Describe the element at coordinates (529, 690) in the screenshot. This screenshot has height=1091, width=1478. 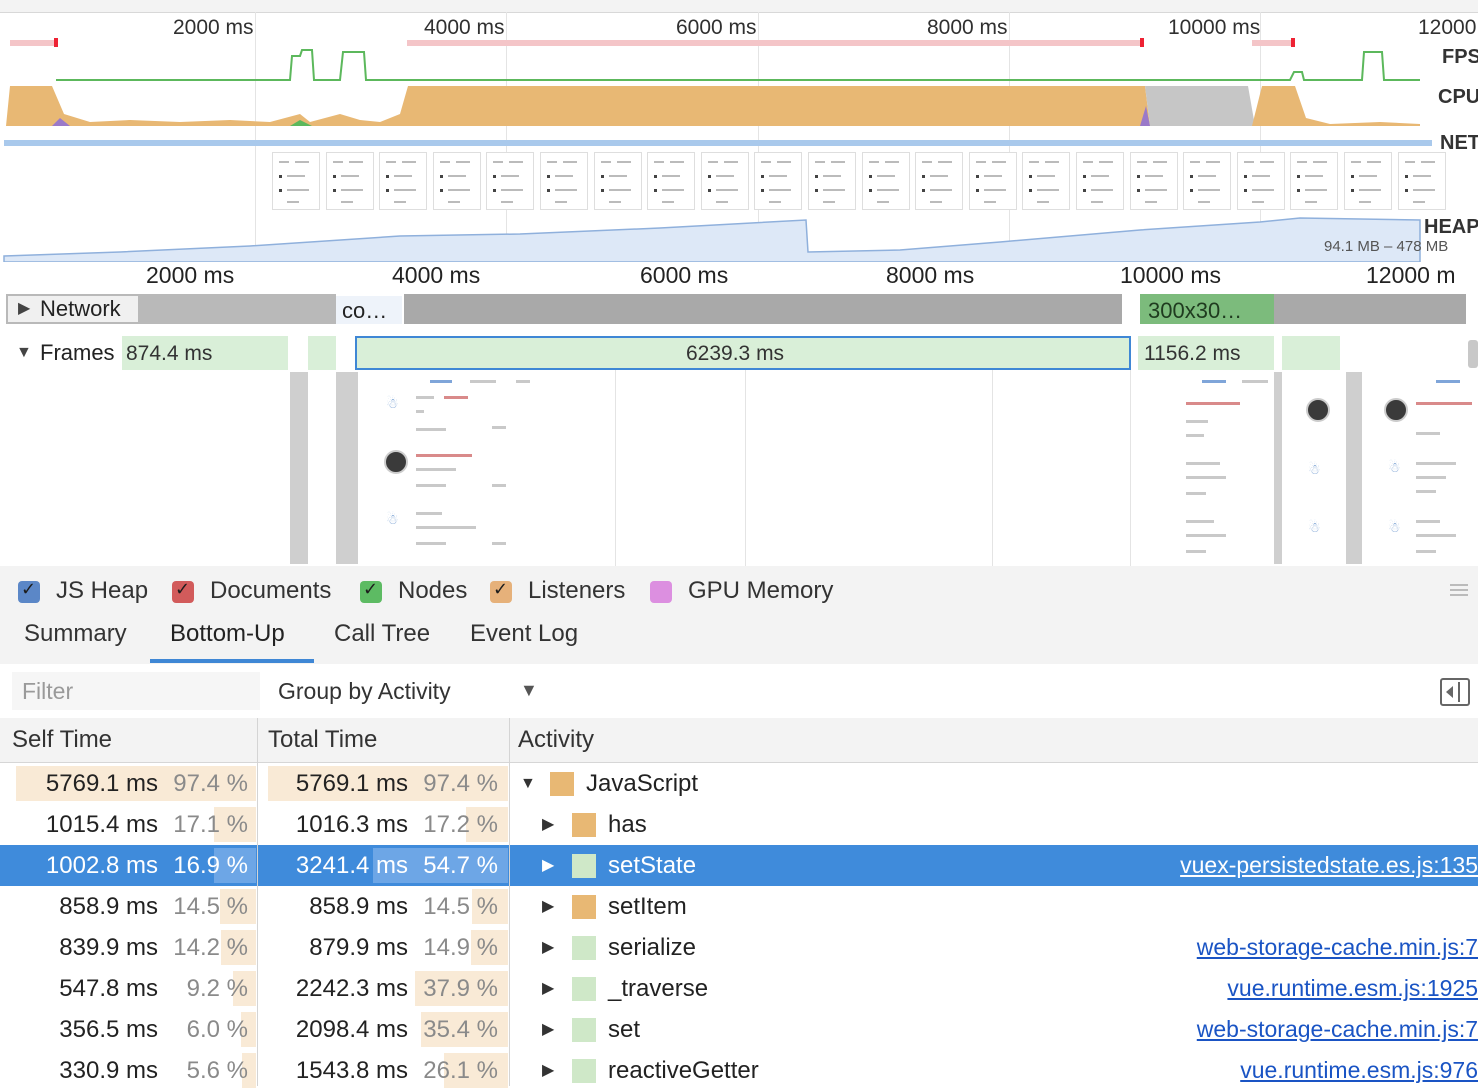
I see `dropdown-arrow-icon: ▼` at that location.